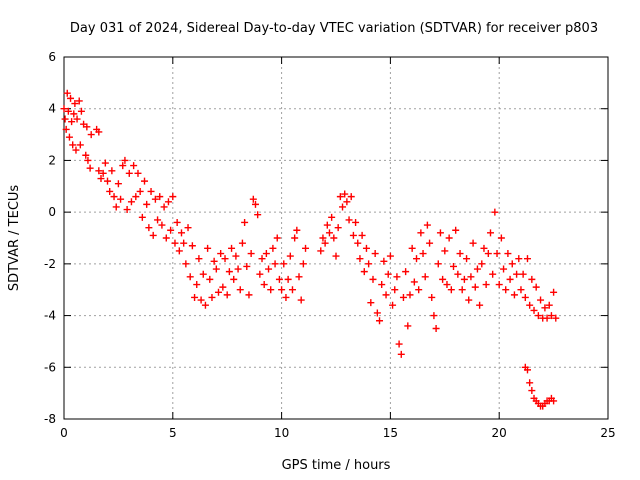 The image size is (640, 480). Describe the element at coordinates (50, 419) in the screenshot. I see `y-tick-label: -8` at that location.